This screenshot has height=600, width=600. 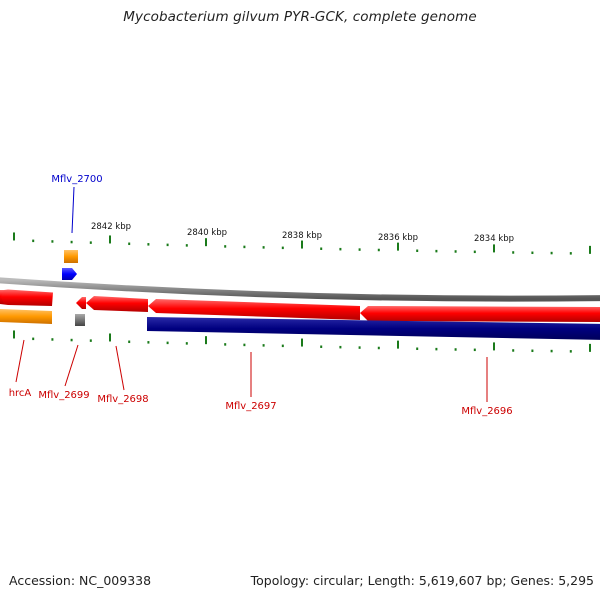 What do you see at coordinates (486, 411) in the screenshot?
I see `gene-label-Mflv_2696: Mflv_2696` at bounding box center [486, 411].